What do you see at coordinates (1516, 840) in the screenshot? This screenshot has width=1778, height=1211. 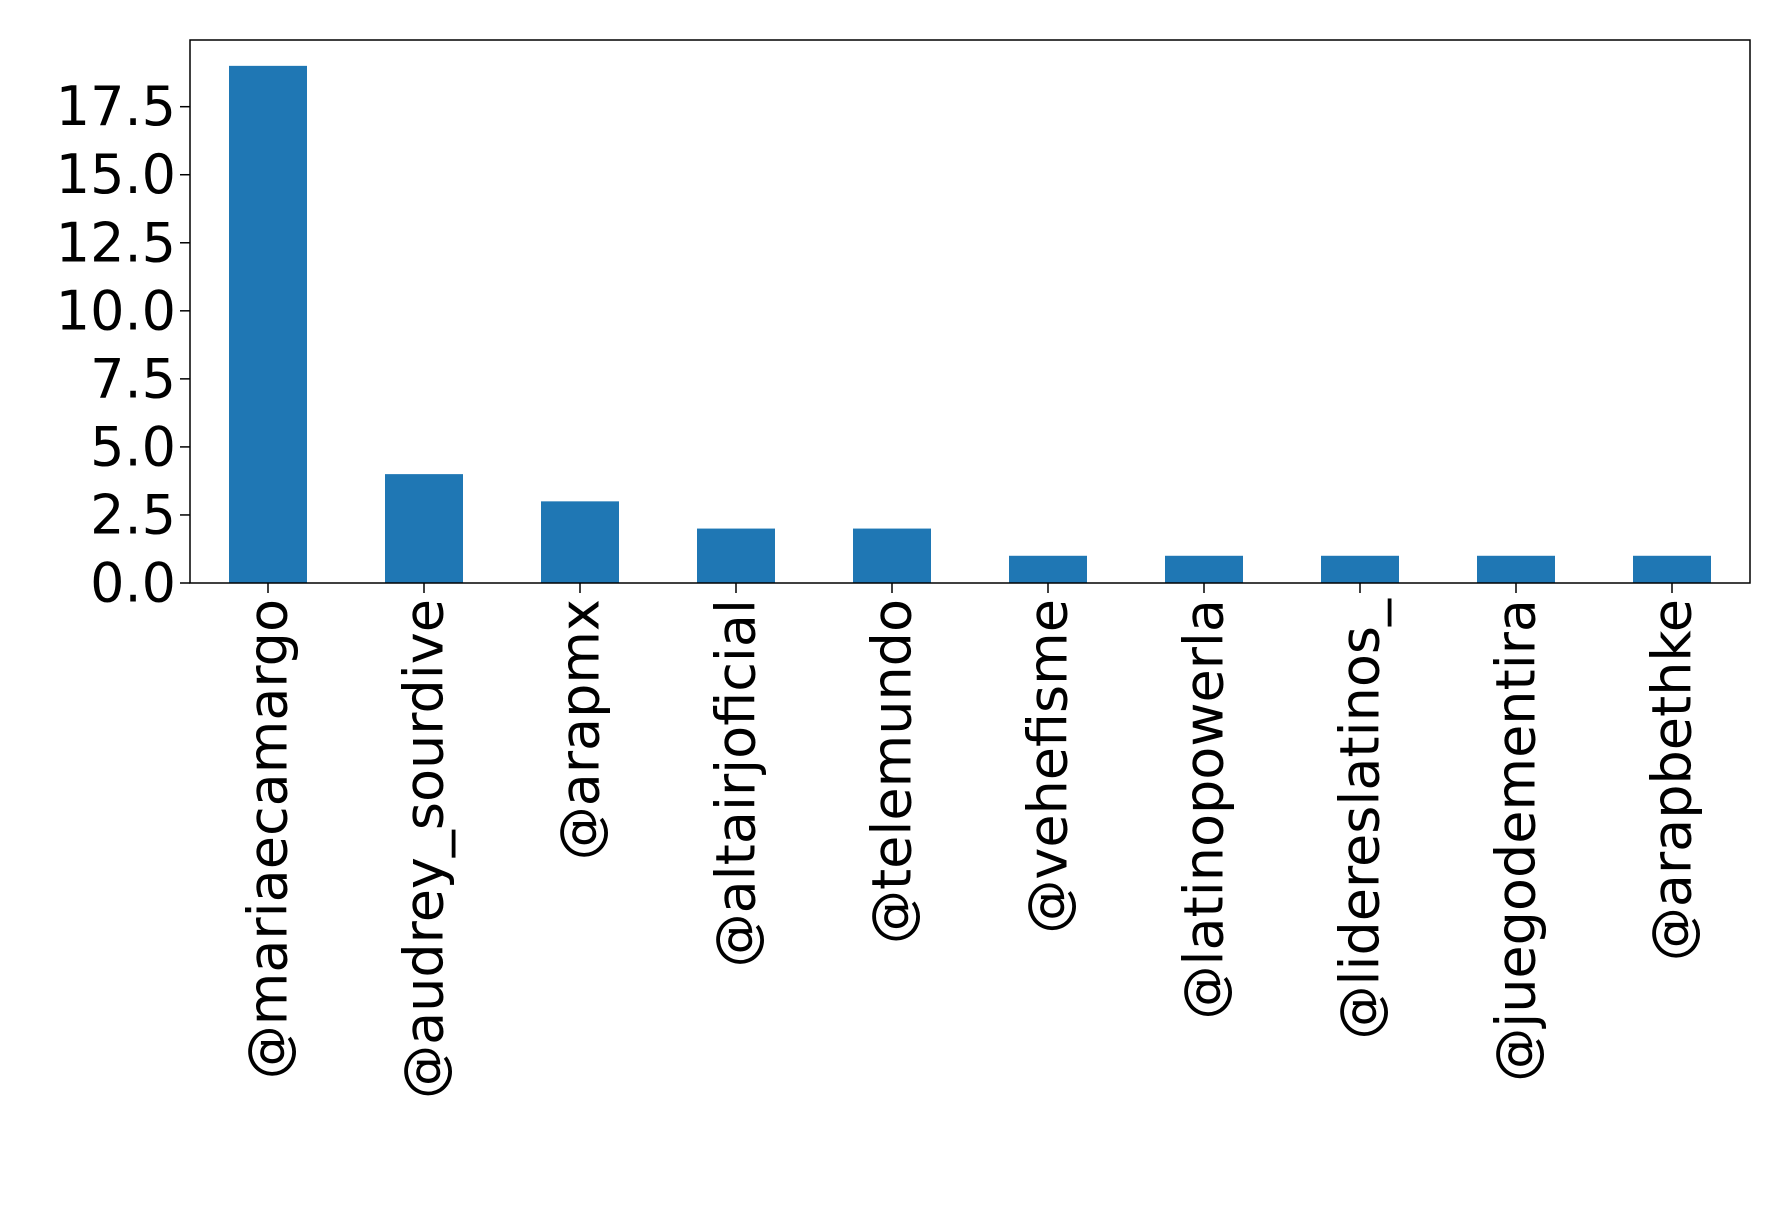 I see `x-tick-label: @juegodementira` at bounding box center [1516, 840].